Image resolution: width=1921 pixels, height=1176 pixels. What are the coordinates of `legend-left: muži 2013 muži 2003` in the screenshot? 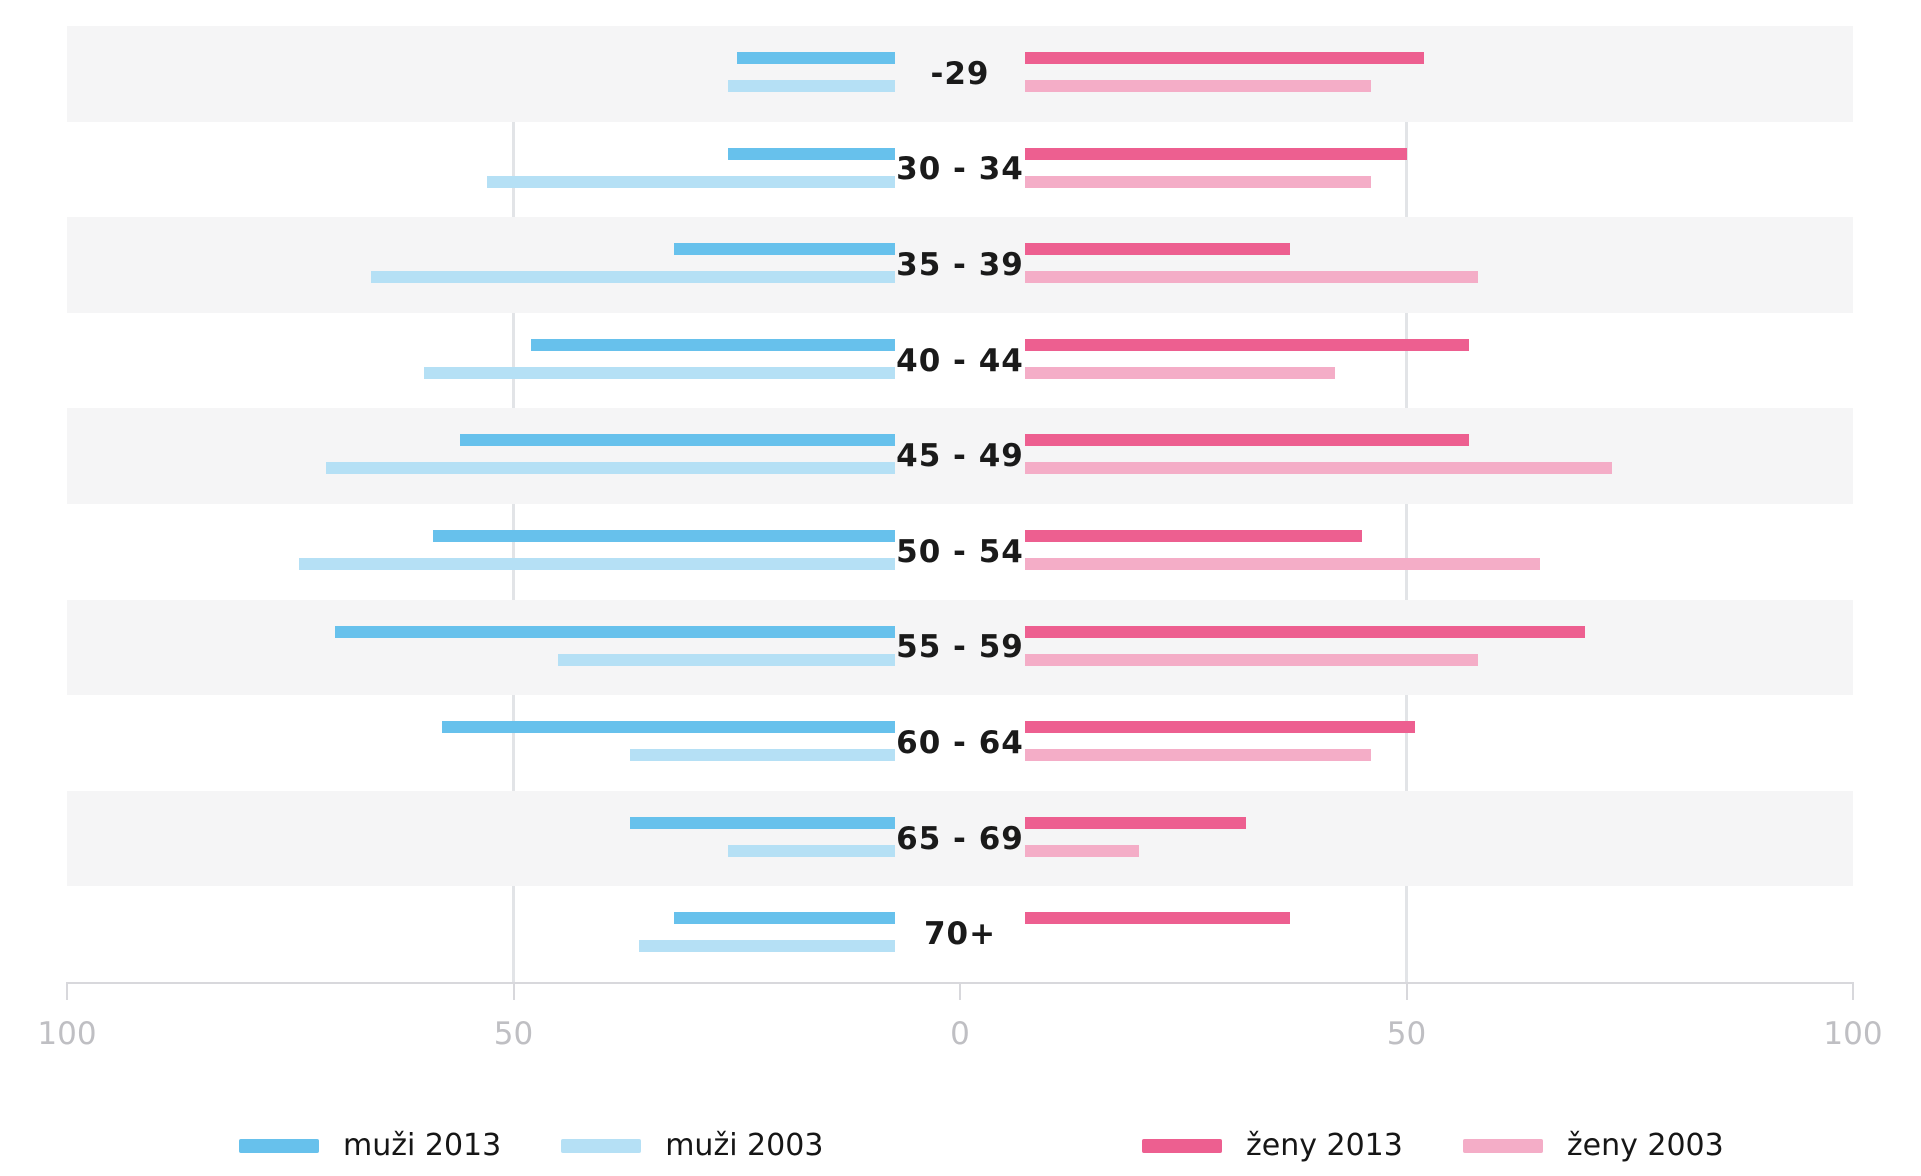 It's located at (531, 1145).